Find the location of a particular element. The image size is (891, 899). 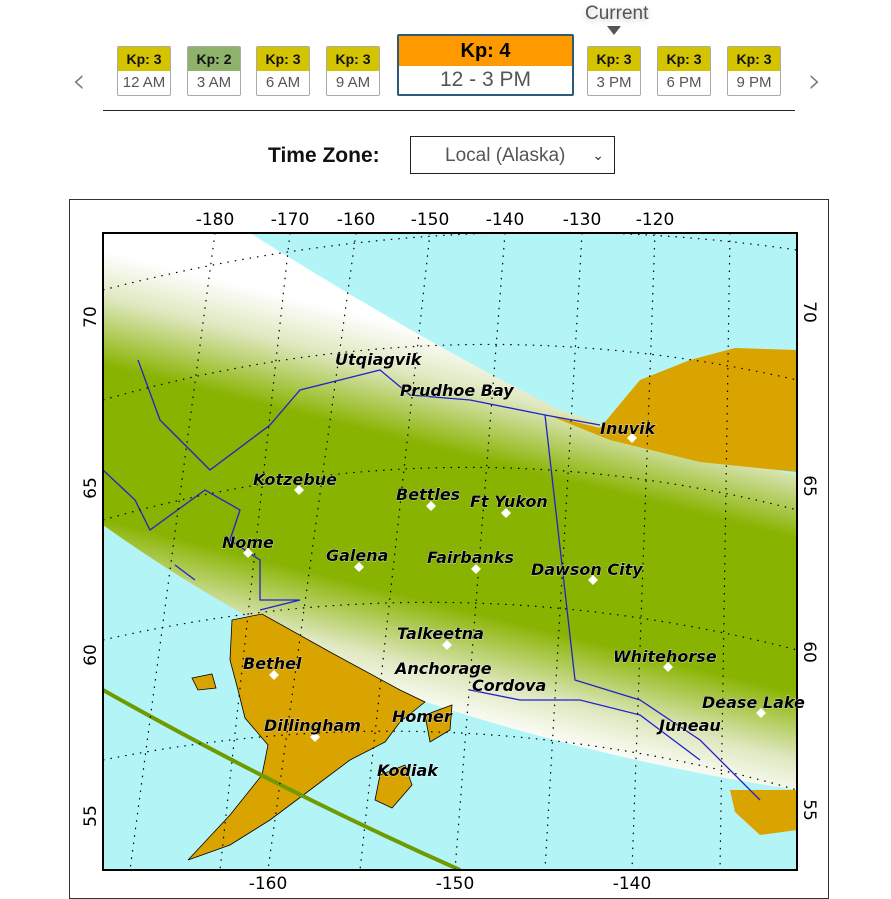

city-label: Nome is located at coordinates (248, 542).